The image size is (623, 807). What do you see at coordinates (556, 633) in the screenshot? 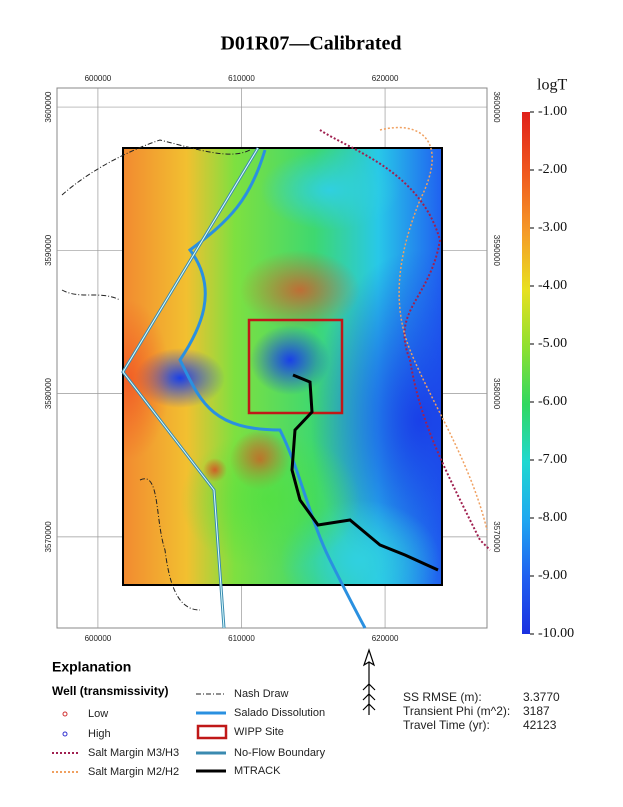
I see `colorbar-tick-label: -10.00` at bounding box center [556, 633].